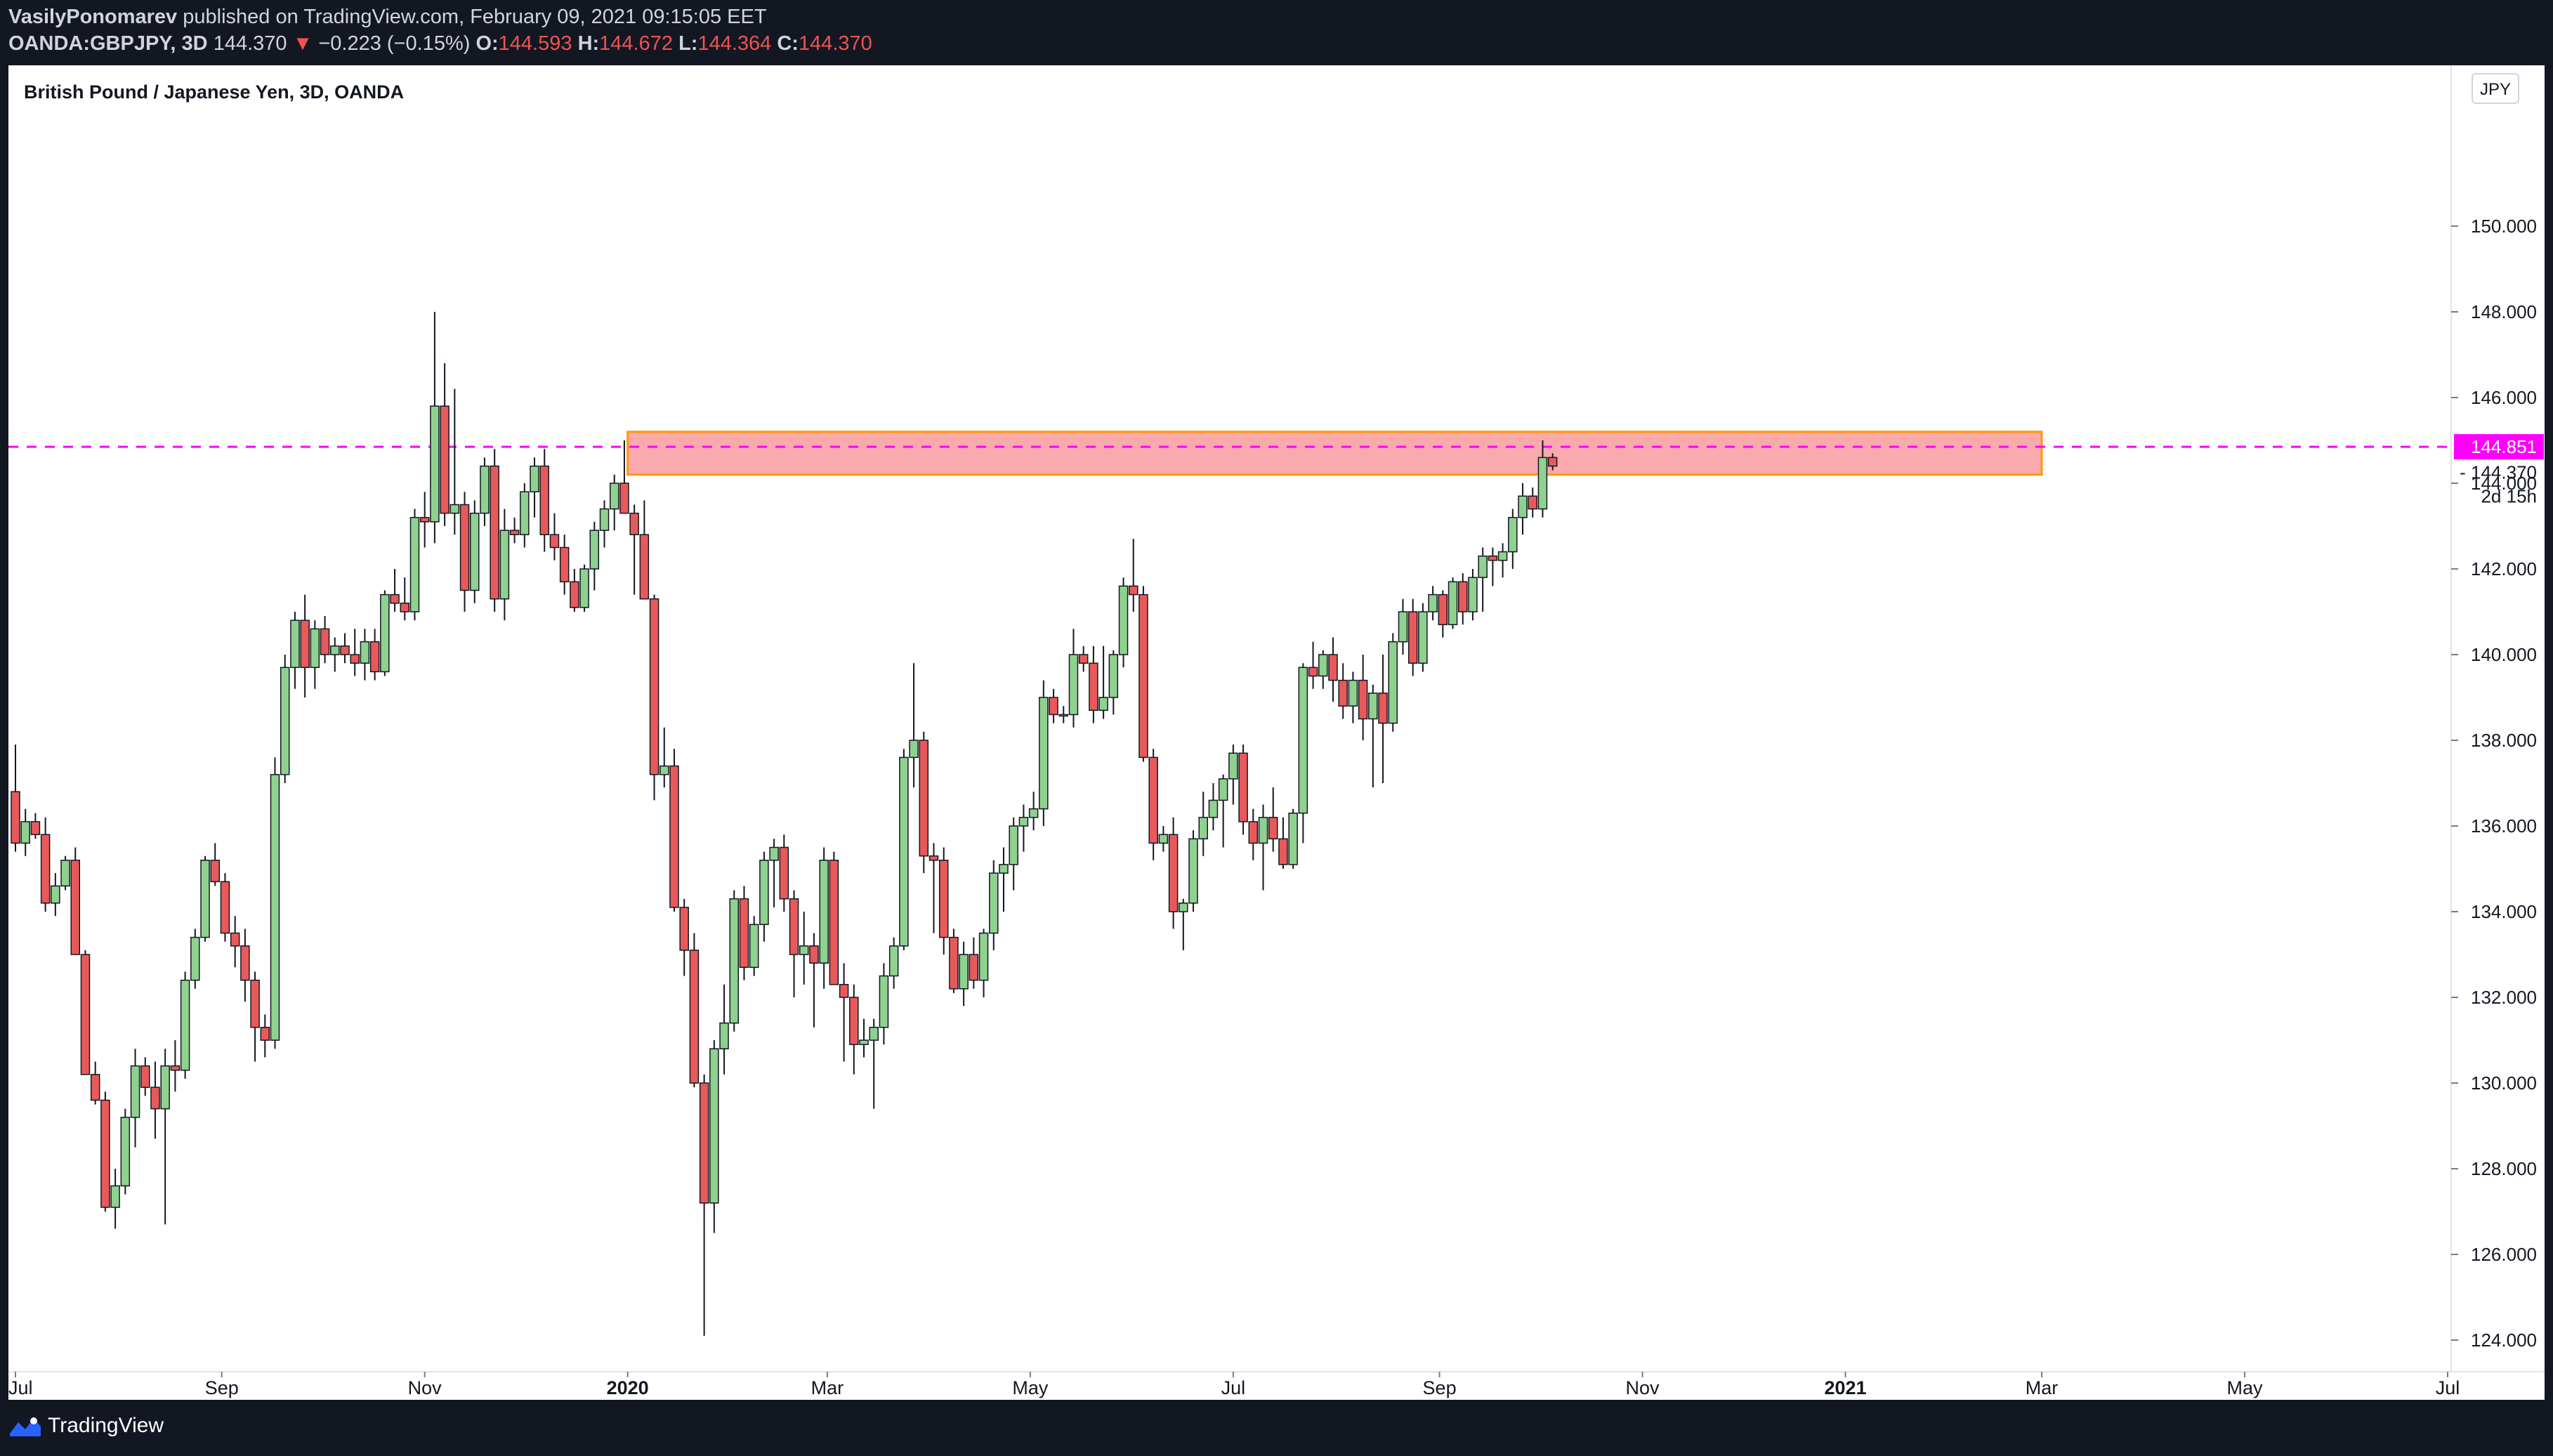 The height and width of the screenshot is (1456, 2553). What do you see at coordinates (2496, 88) in the screenshot?
I see `currency-badge: JPY` at bounding box center [2496, 88].